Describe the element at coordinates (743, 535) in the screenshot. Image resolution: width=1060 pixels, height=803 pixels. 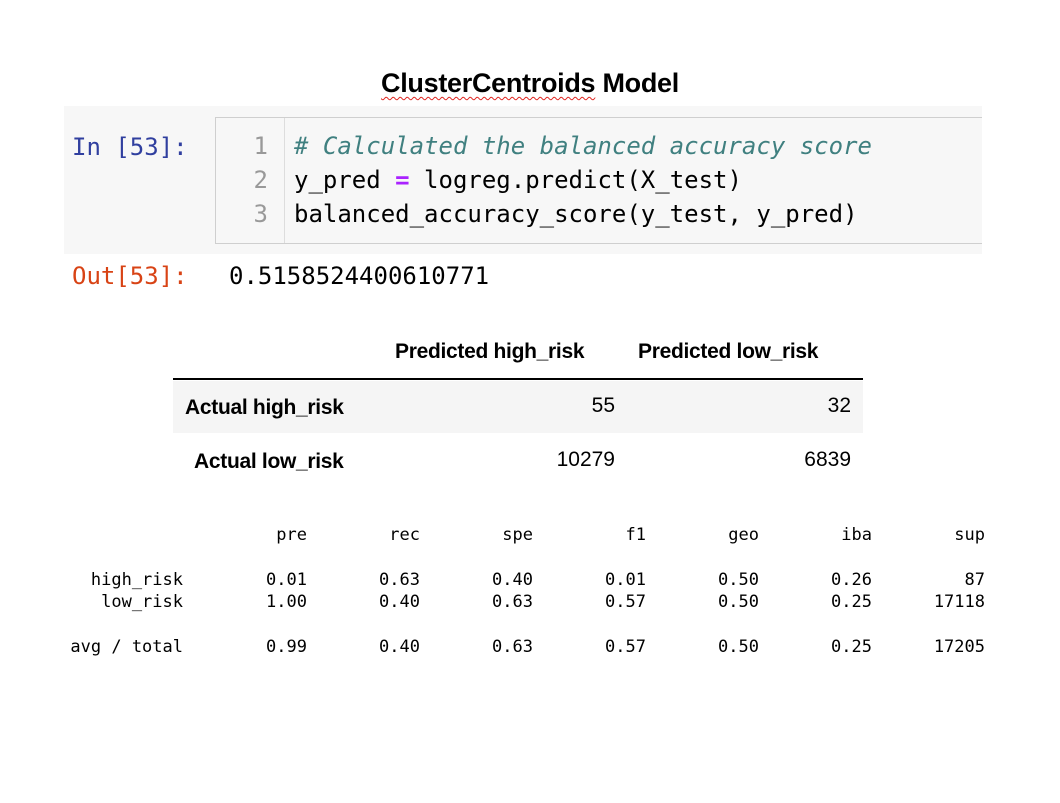
I see `report-header: geo` at that location.